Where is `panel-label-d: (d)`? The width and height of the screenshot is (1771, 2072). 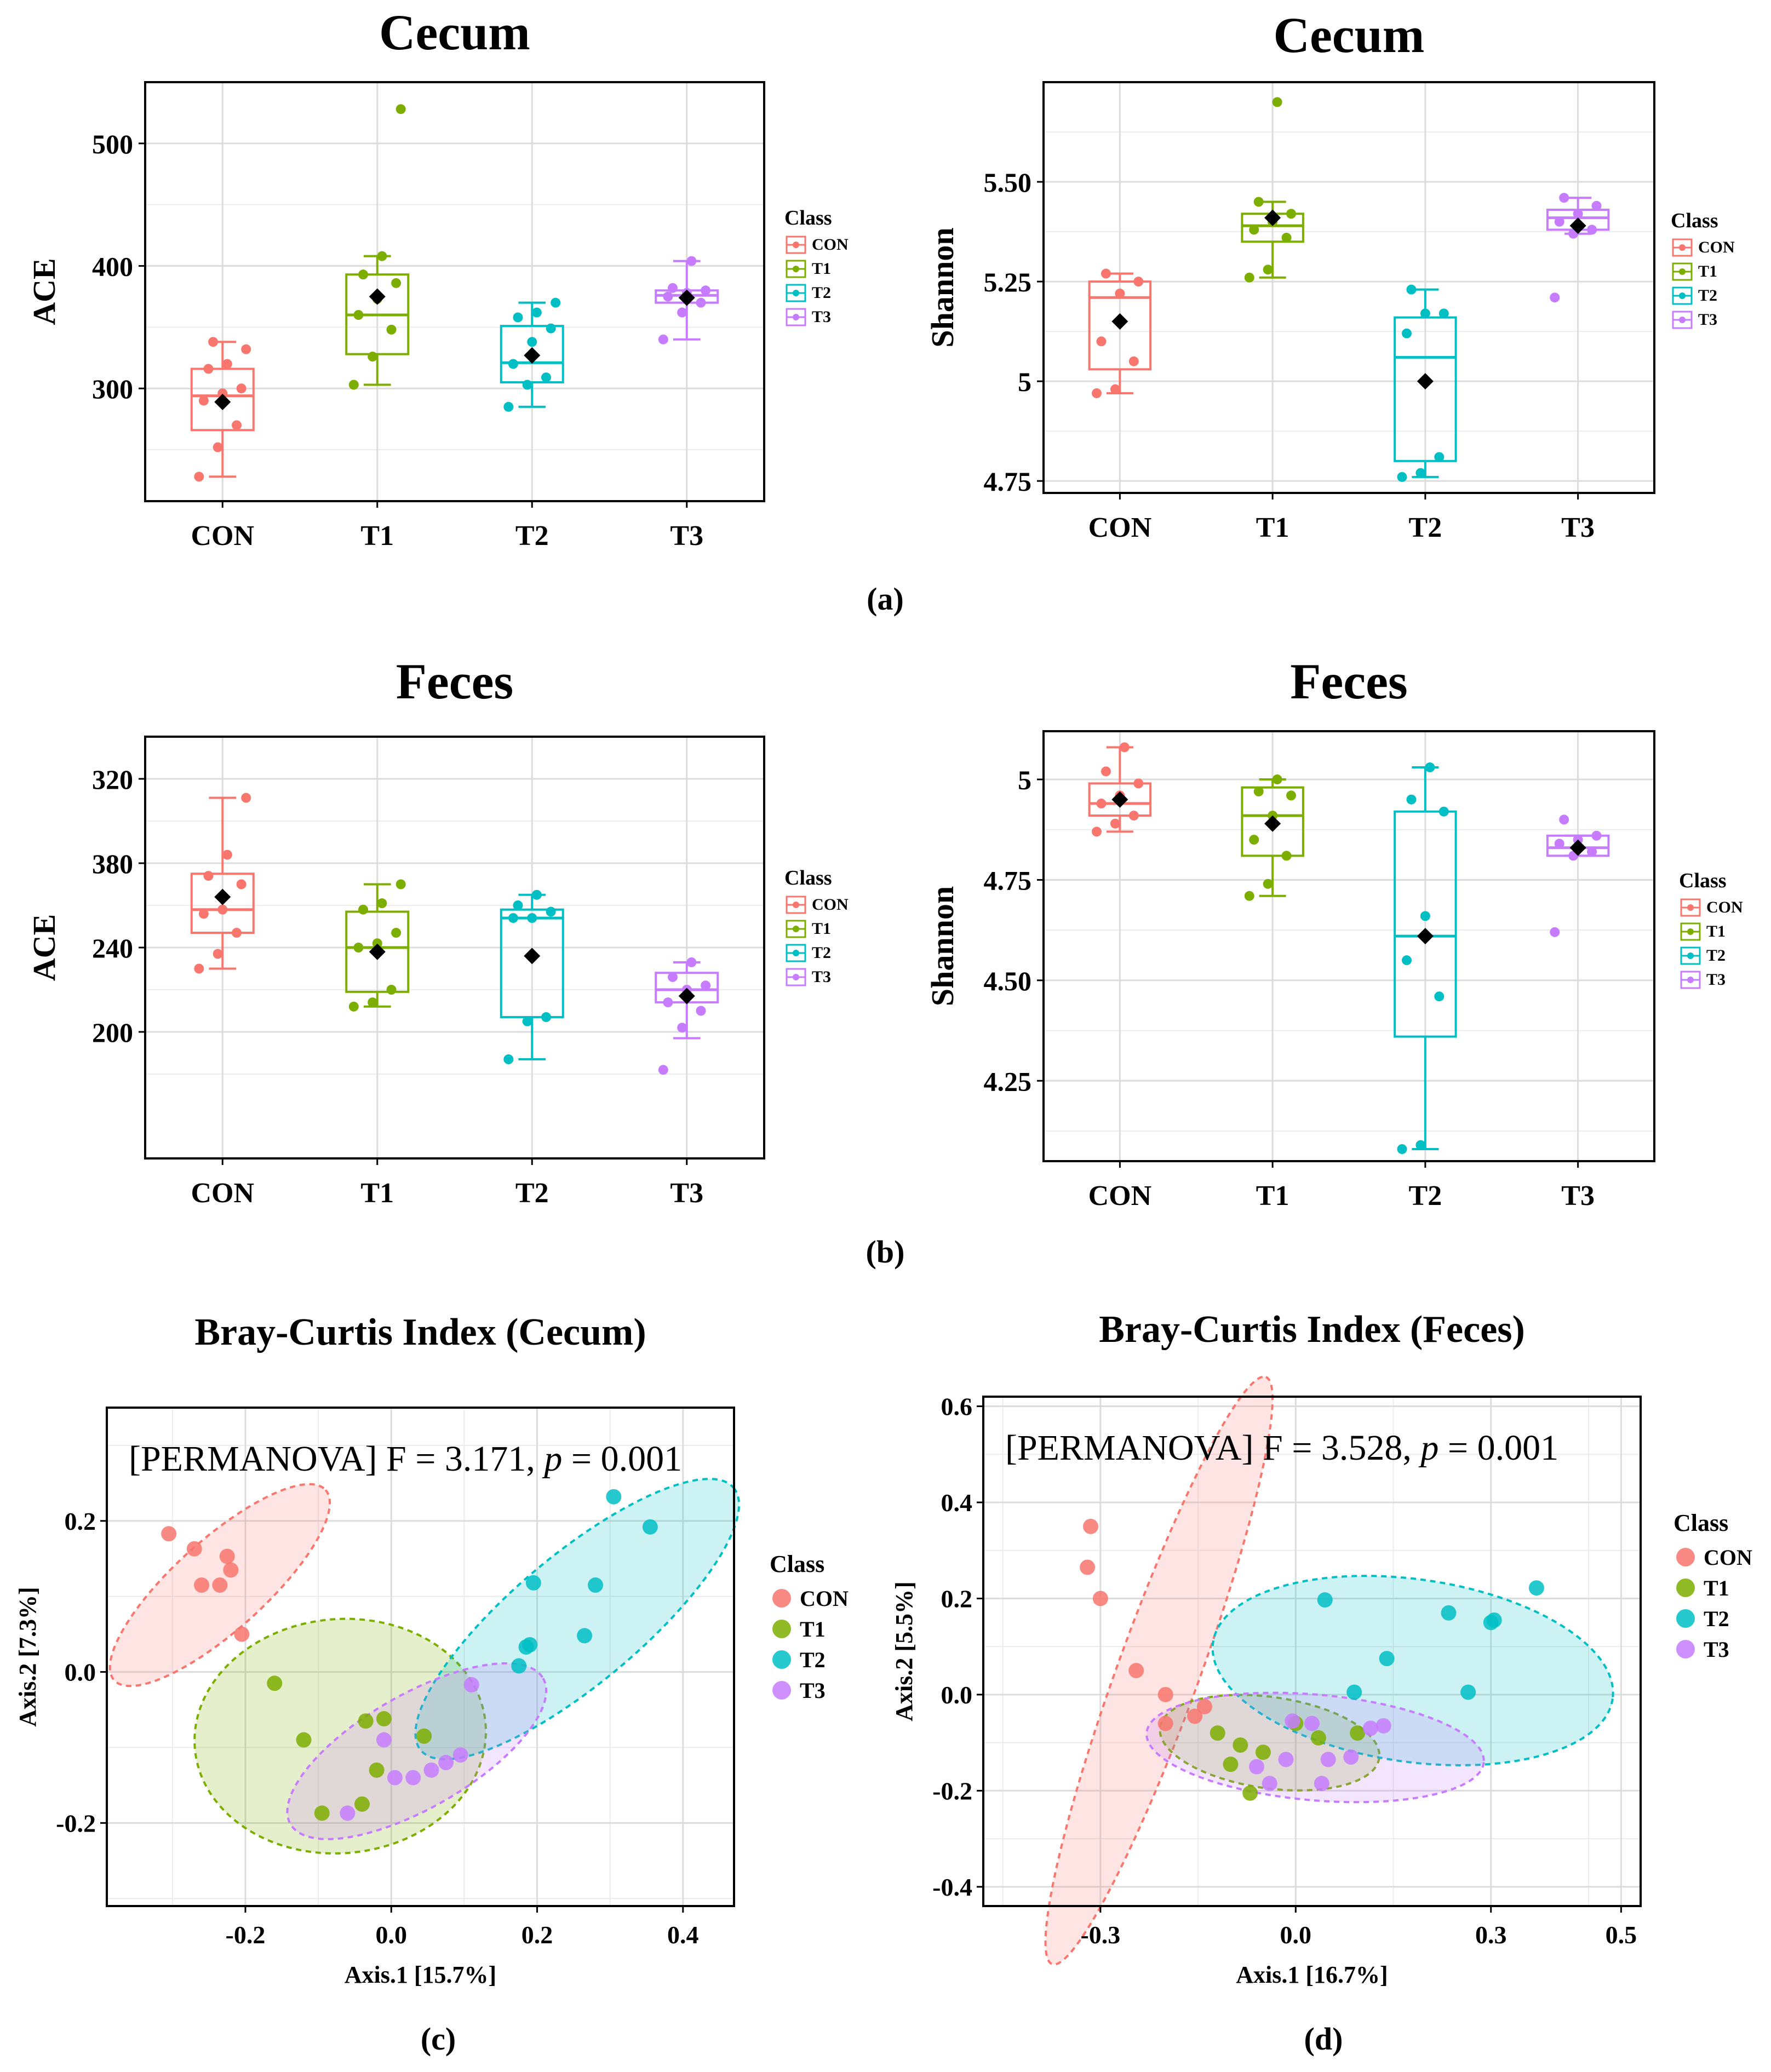
panel-label-d: (d) is located at coordinates (1323, 2039).